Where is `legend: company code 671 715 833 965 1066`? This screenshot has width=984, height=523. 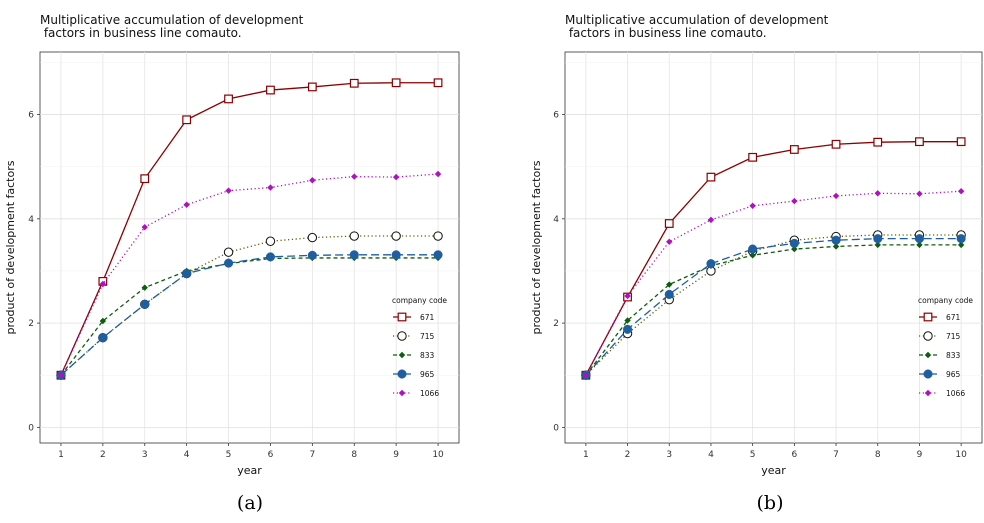 legend: company code 671 715 833 965 1066 is located at coordinates (945, 347).